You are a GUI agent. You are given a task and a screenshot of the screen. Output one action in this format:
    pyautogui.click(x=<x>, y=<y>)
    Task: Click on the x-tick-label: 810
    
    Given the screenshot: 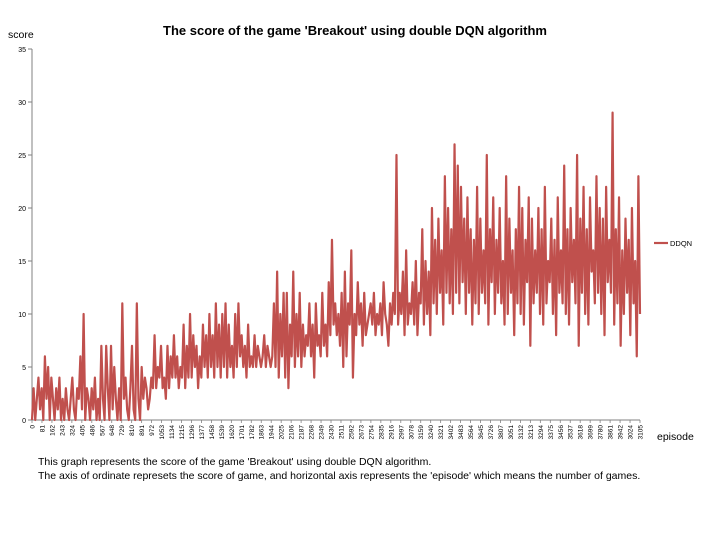 What is the action you would take?
    pyautogui.click(x=132, y=430)
    